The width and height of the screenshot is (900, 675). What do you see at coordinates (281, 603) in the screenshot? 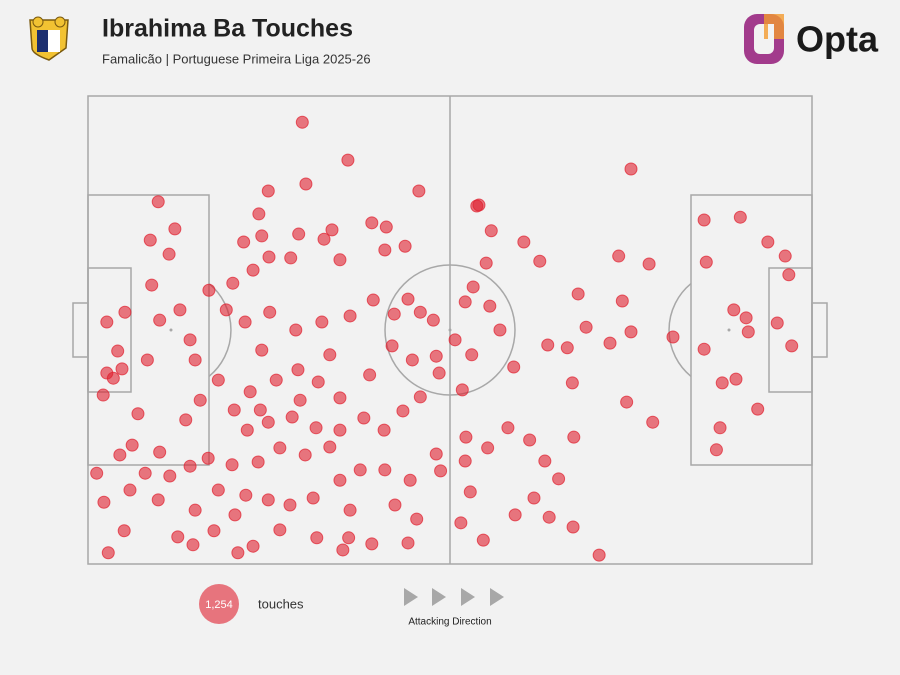
I see `total-caption: touches` at bounding box center [281, 603].